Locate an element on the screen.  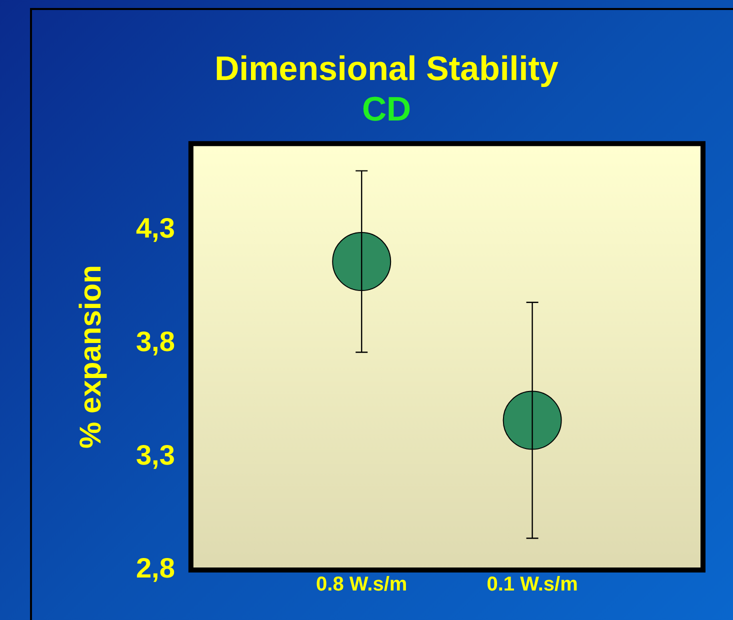
x-tick-label: 0.8 W.s/m is located at coordinates (362, 585).